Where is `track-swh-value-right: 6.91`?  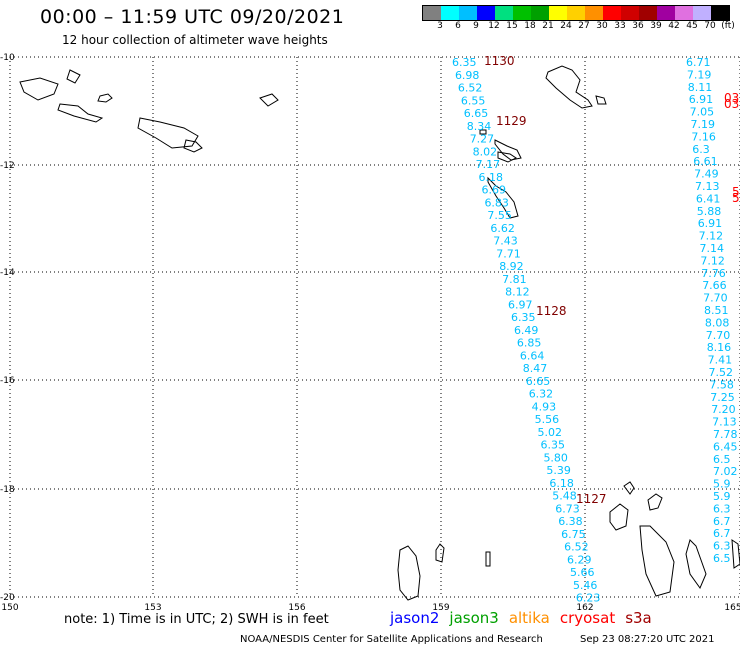 track-swh-value-right: 6.91 is located at coordinates (701, 99).